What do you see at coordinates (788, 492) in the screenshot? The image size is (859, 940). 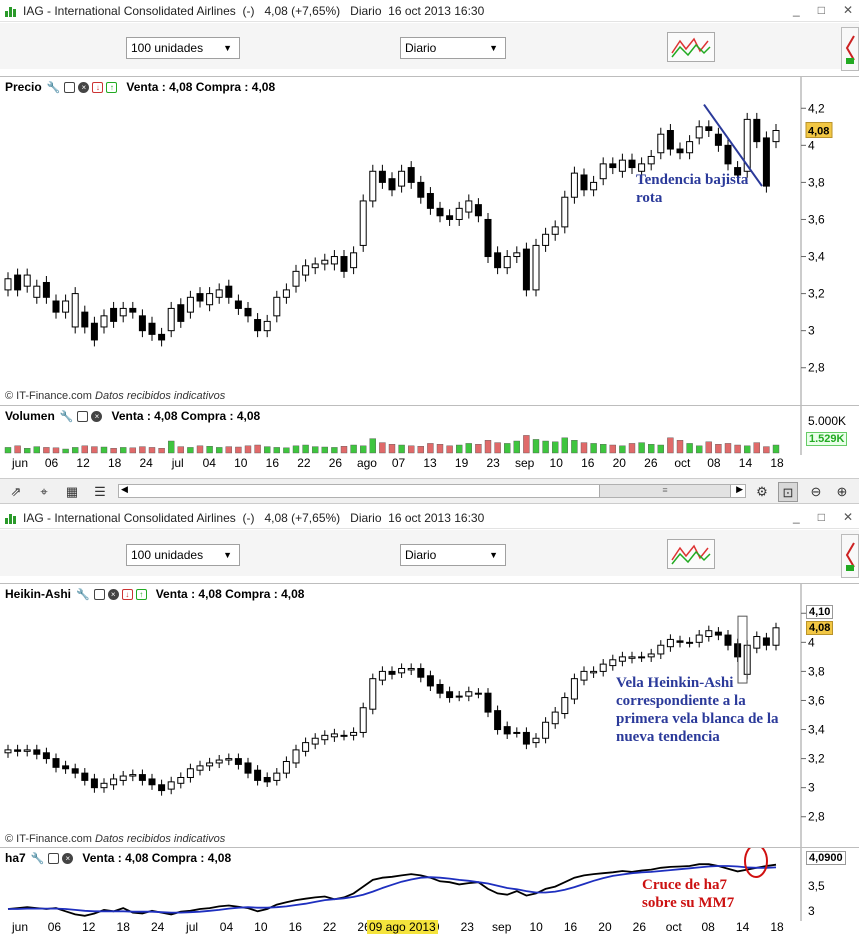 I see `zoom-fit-icon: ⊡` at bounding box center [788, 492].